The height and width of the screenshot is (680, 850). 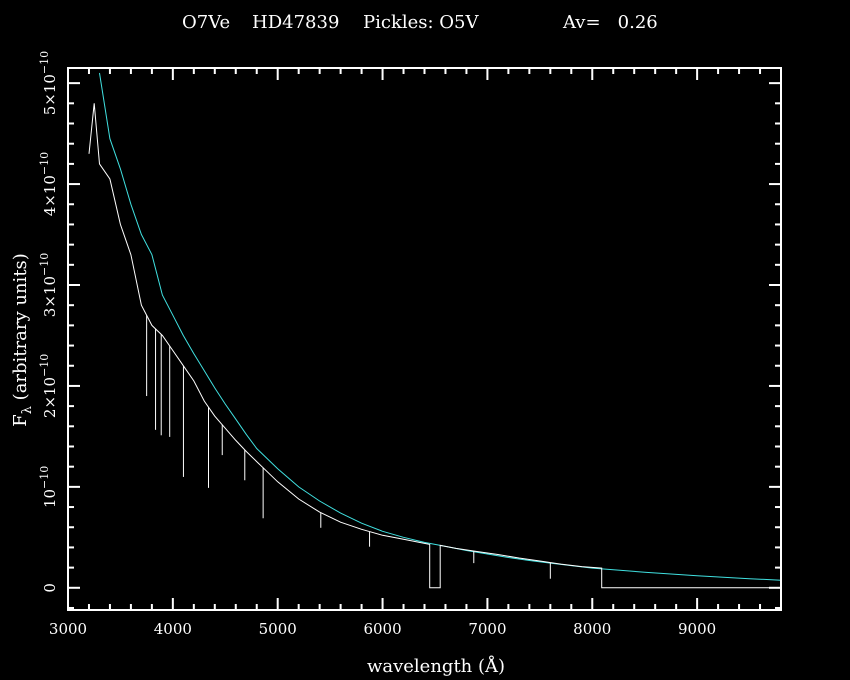 I want to click on x-tick-label: 5000, so click(x=278, y=629).